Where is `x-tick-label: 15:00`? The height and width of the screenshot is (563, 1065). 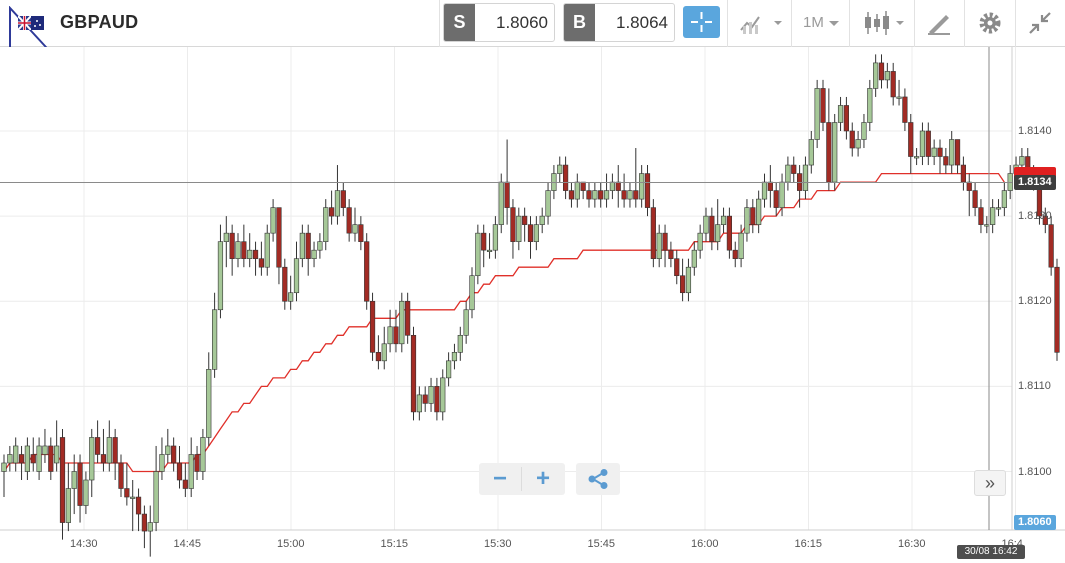
x-tick-label: 15:00 is located at coordinates (291, 544).